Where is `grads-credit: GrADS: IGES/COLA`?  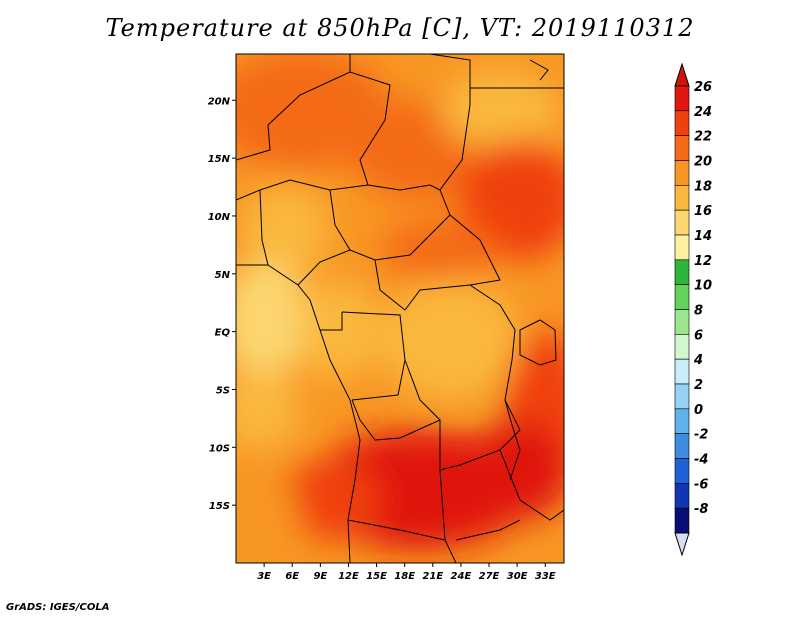 grads-credit: GrADS: IGES/COLA is located at coordinates (58, 607).